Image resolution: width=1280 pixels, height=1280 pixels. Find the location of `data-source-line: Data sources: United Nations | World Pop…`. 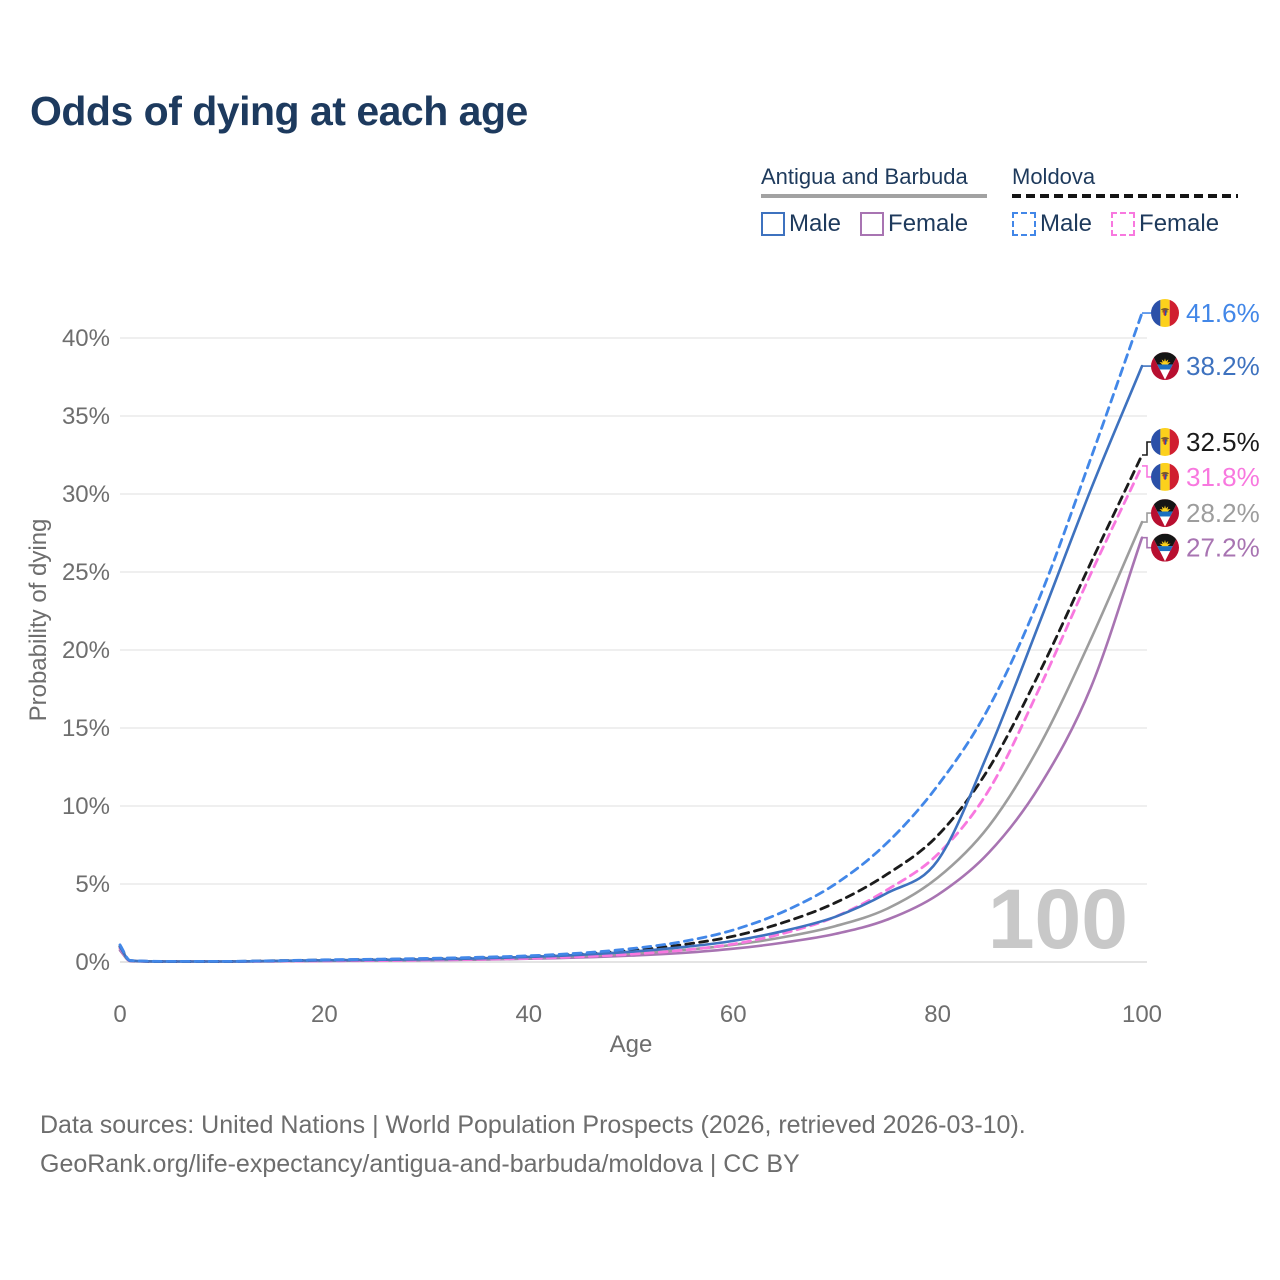

data-source-line: Data sources: United Nations | World Pop… is located at coordinates (533, 1125).